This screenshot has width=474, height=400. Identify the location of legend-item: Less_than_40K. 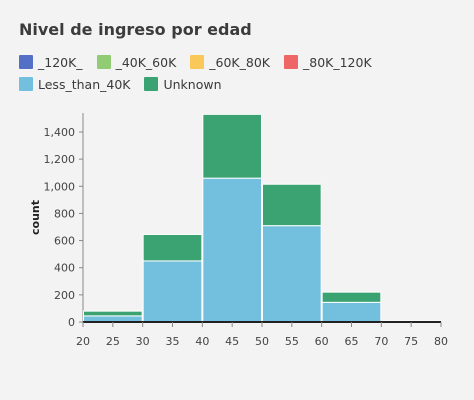
(74, 84).